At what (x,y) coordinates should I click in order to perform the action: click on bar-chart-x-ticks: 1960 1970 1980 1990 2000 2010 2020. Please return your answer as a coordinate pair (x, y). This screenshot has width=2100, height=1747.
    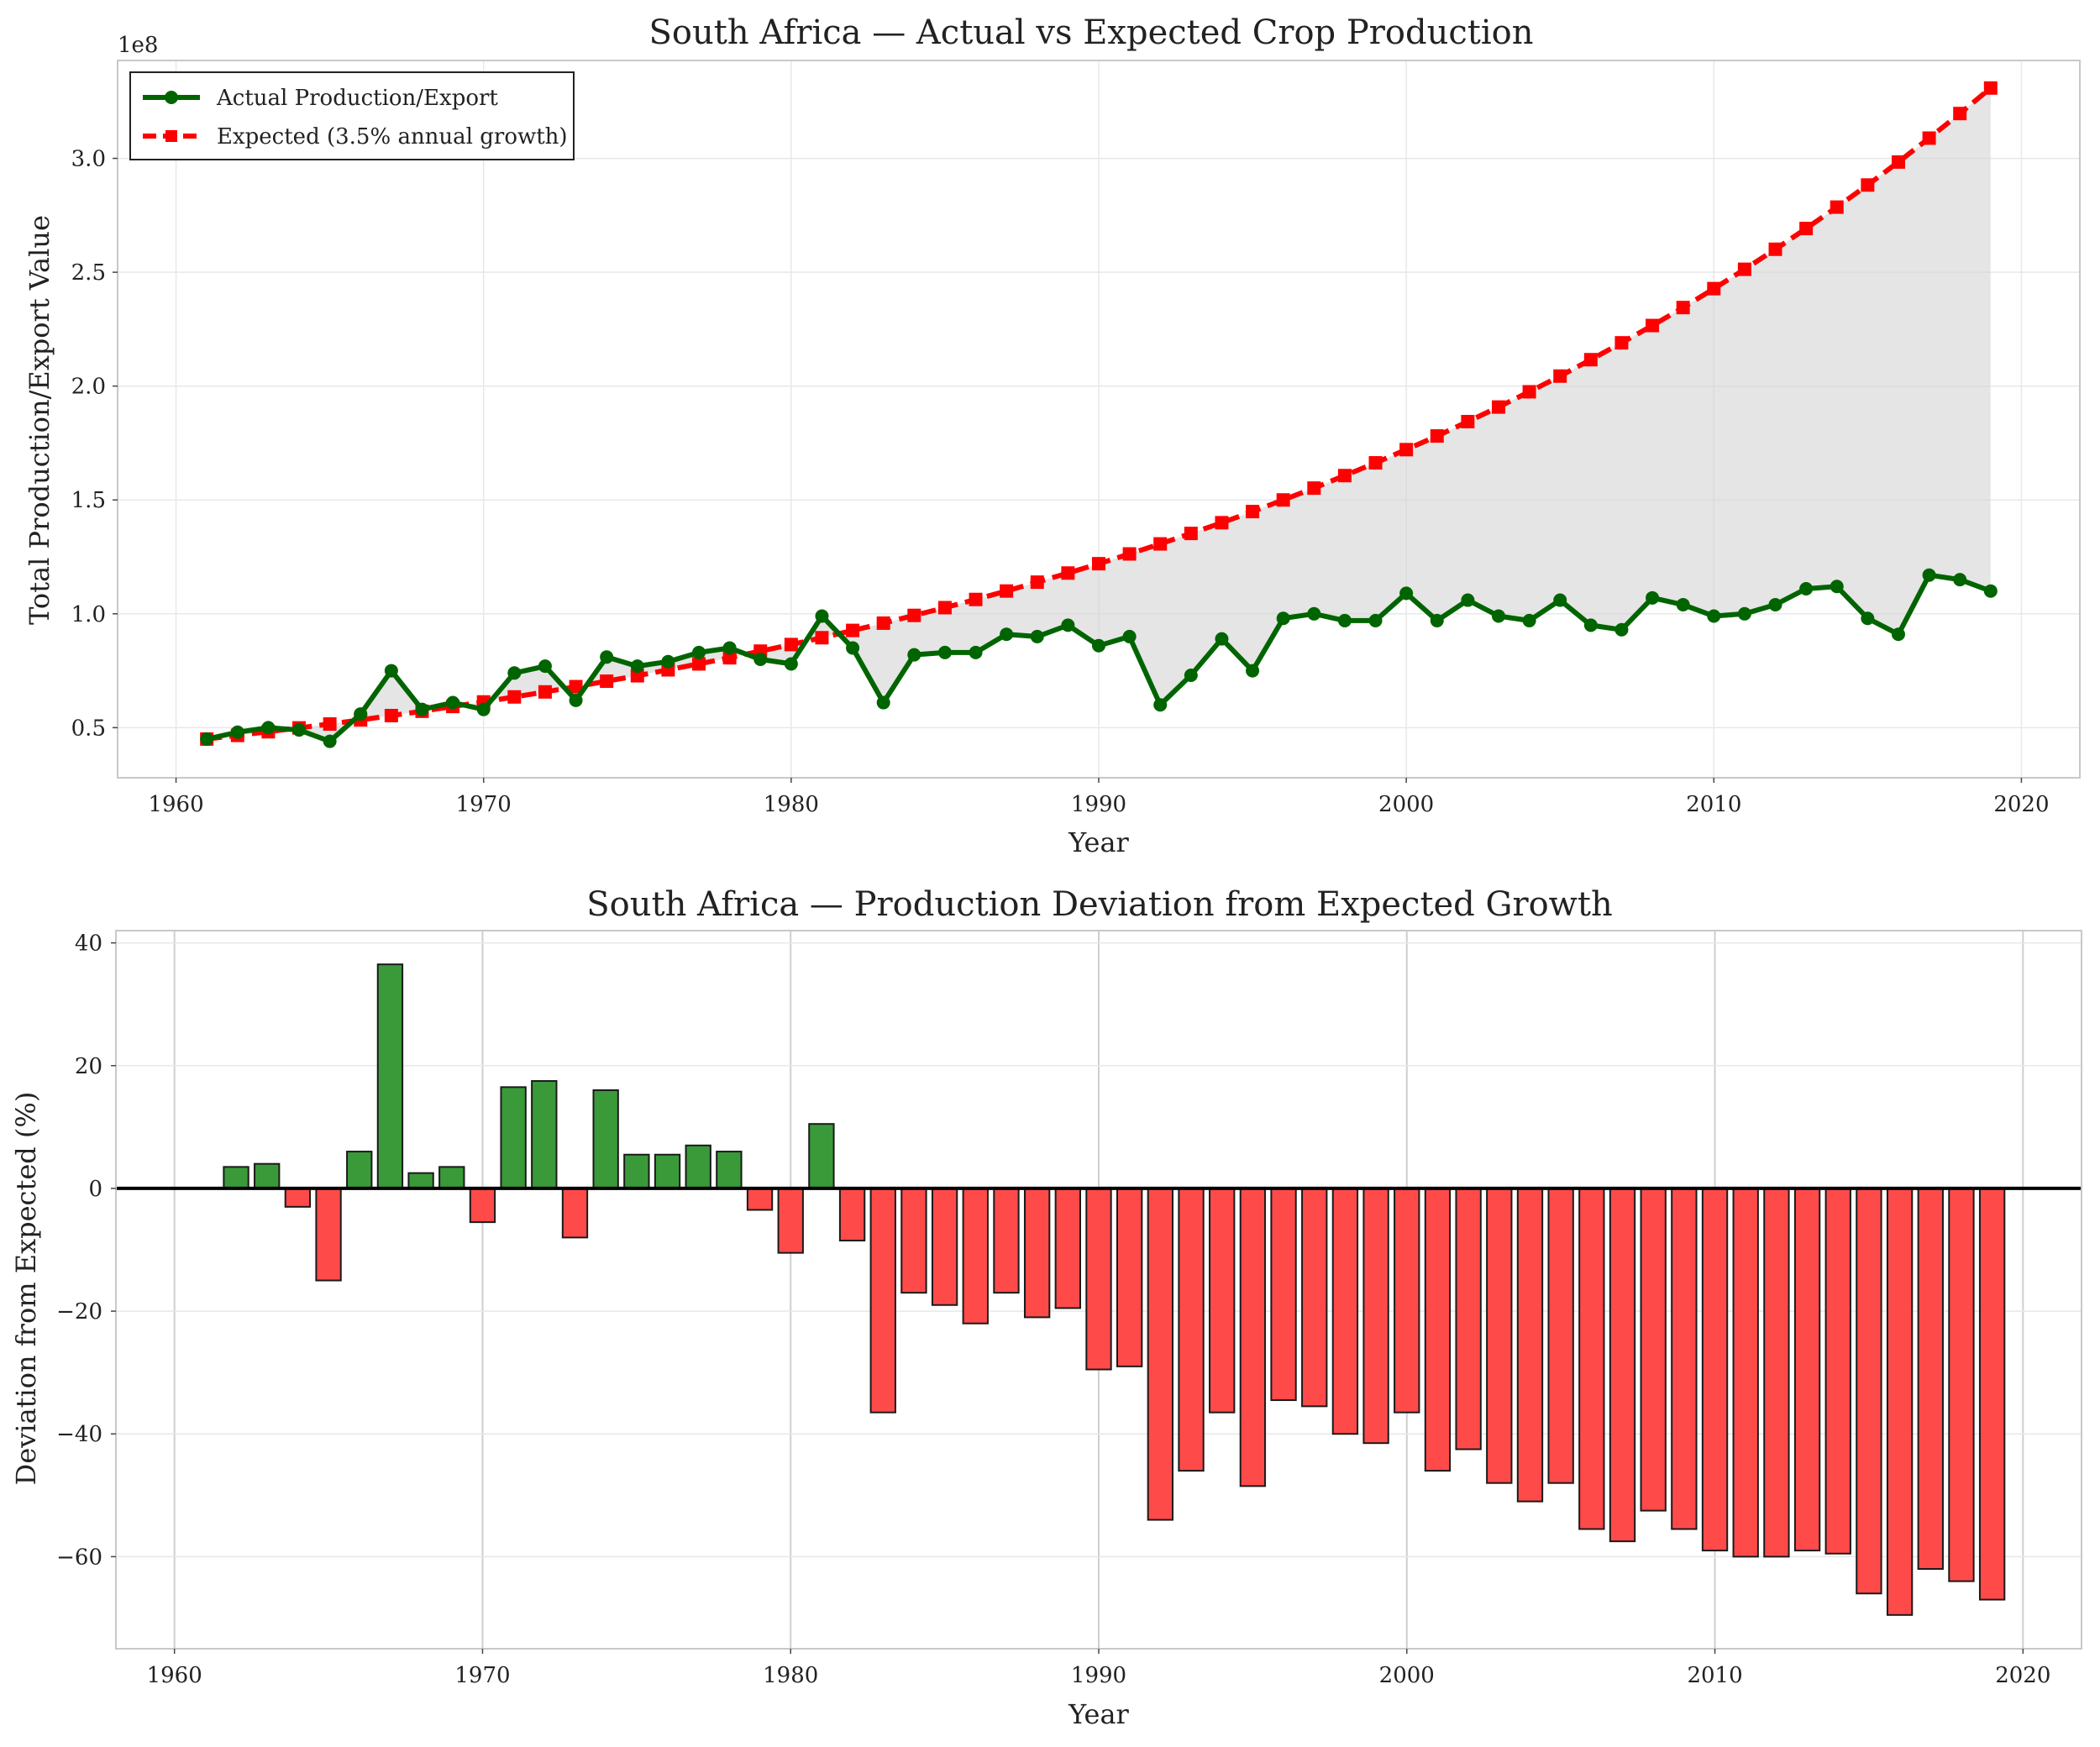
    Looking at the image, I should click on (1098, 1668).